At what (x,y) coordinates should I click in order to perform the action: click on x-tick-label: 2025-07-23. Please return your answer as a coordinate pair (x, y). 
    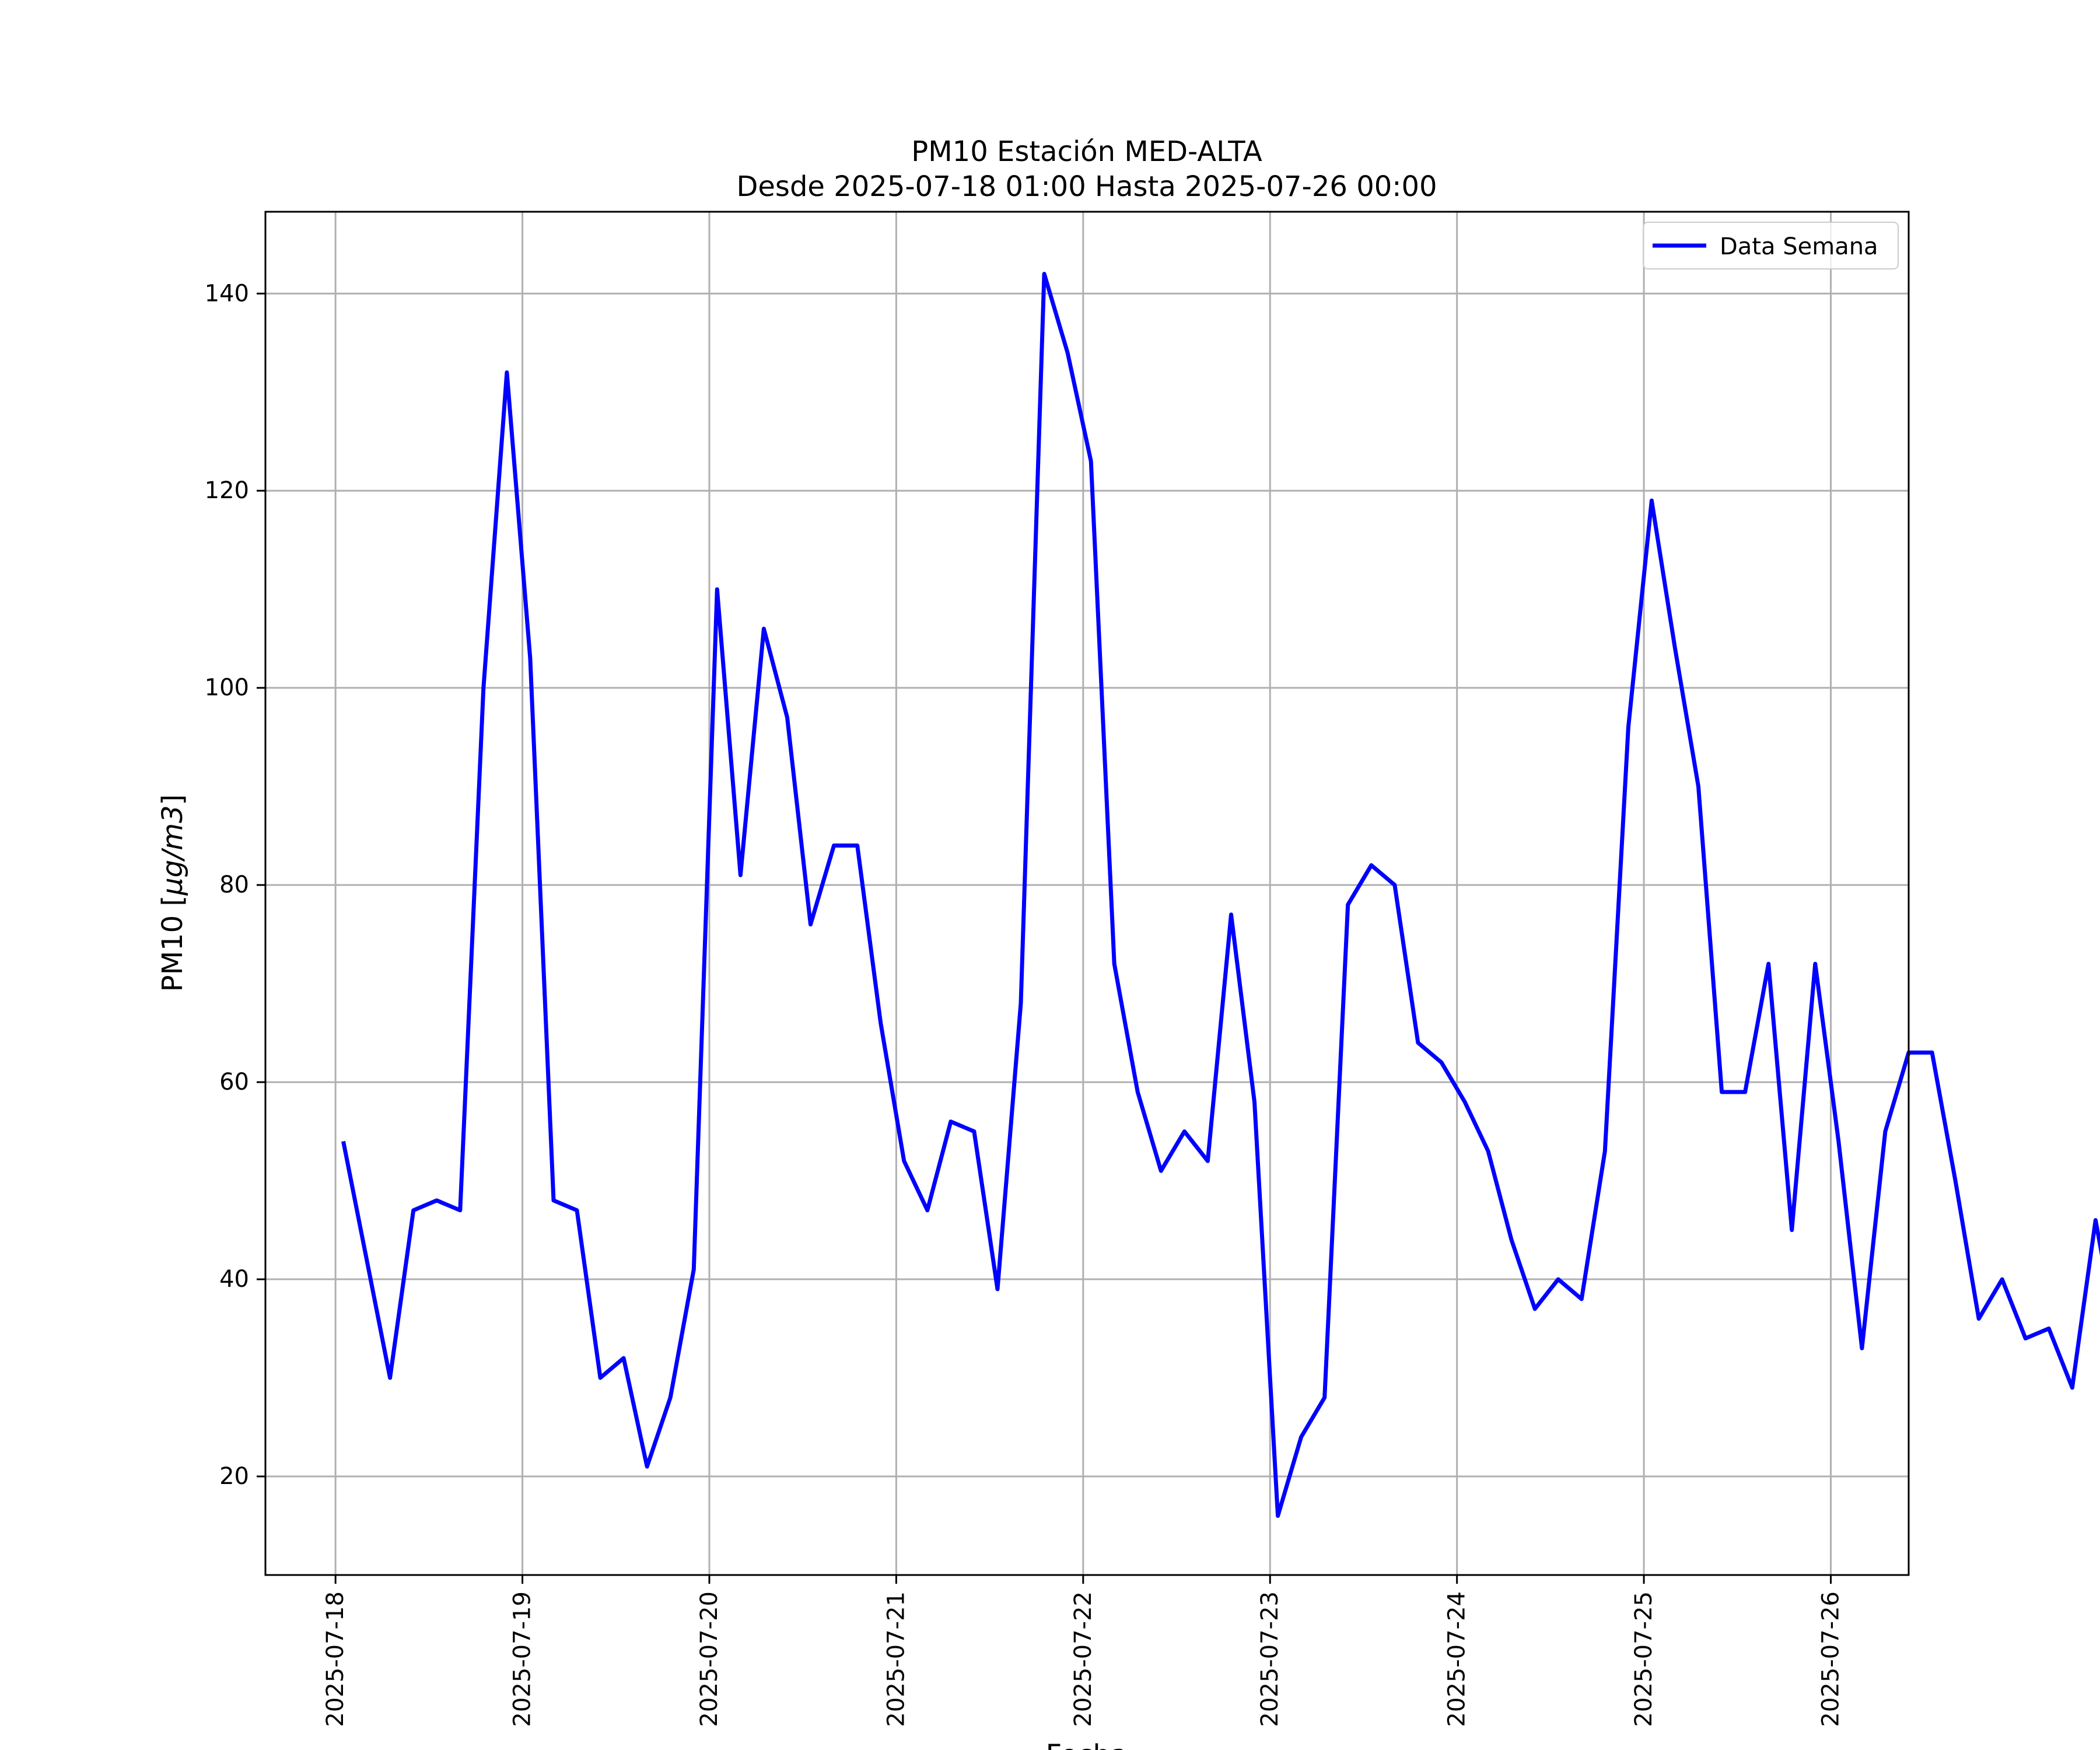
    Looking at the image, I should click on (1269, 1659).